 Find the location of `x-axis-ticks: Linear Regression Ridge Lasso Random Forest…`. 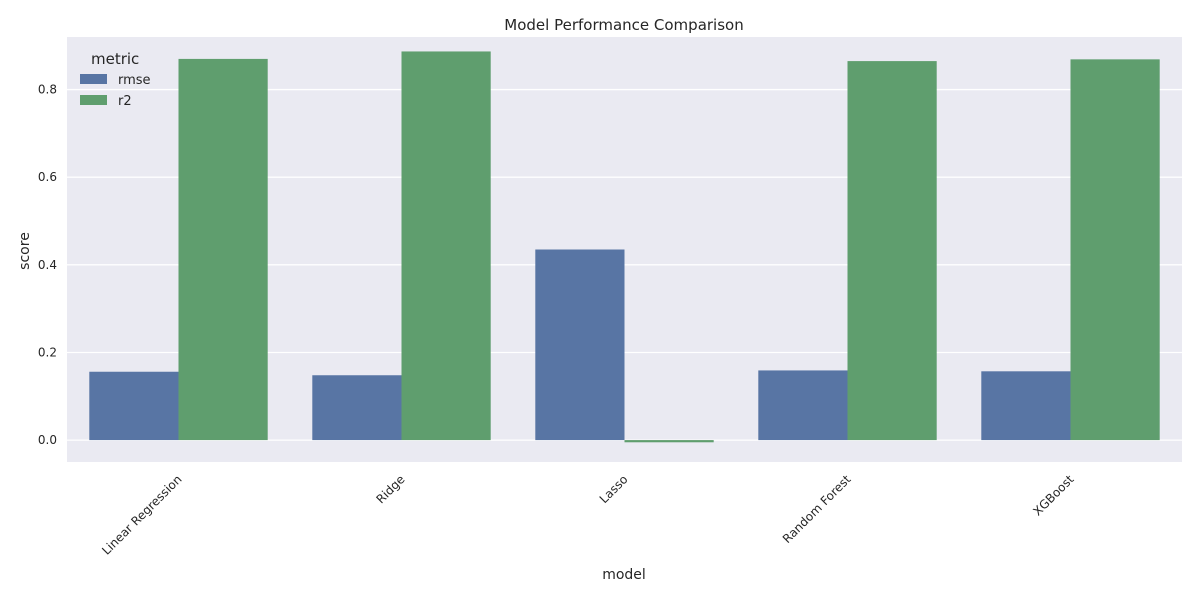

x-axis-ticks: Linear Regression Ridge Lasso Random Forest… is located at coordinates (588, 515).